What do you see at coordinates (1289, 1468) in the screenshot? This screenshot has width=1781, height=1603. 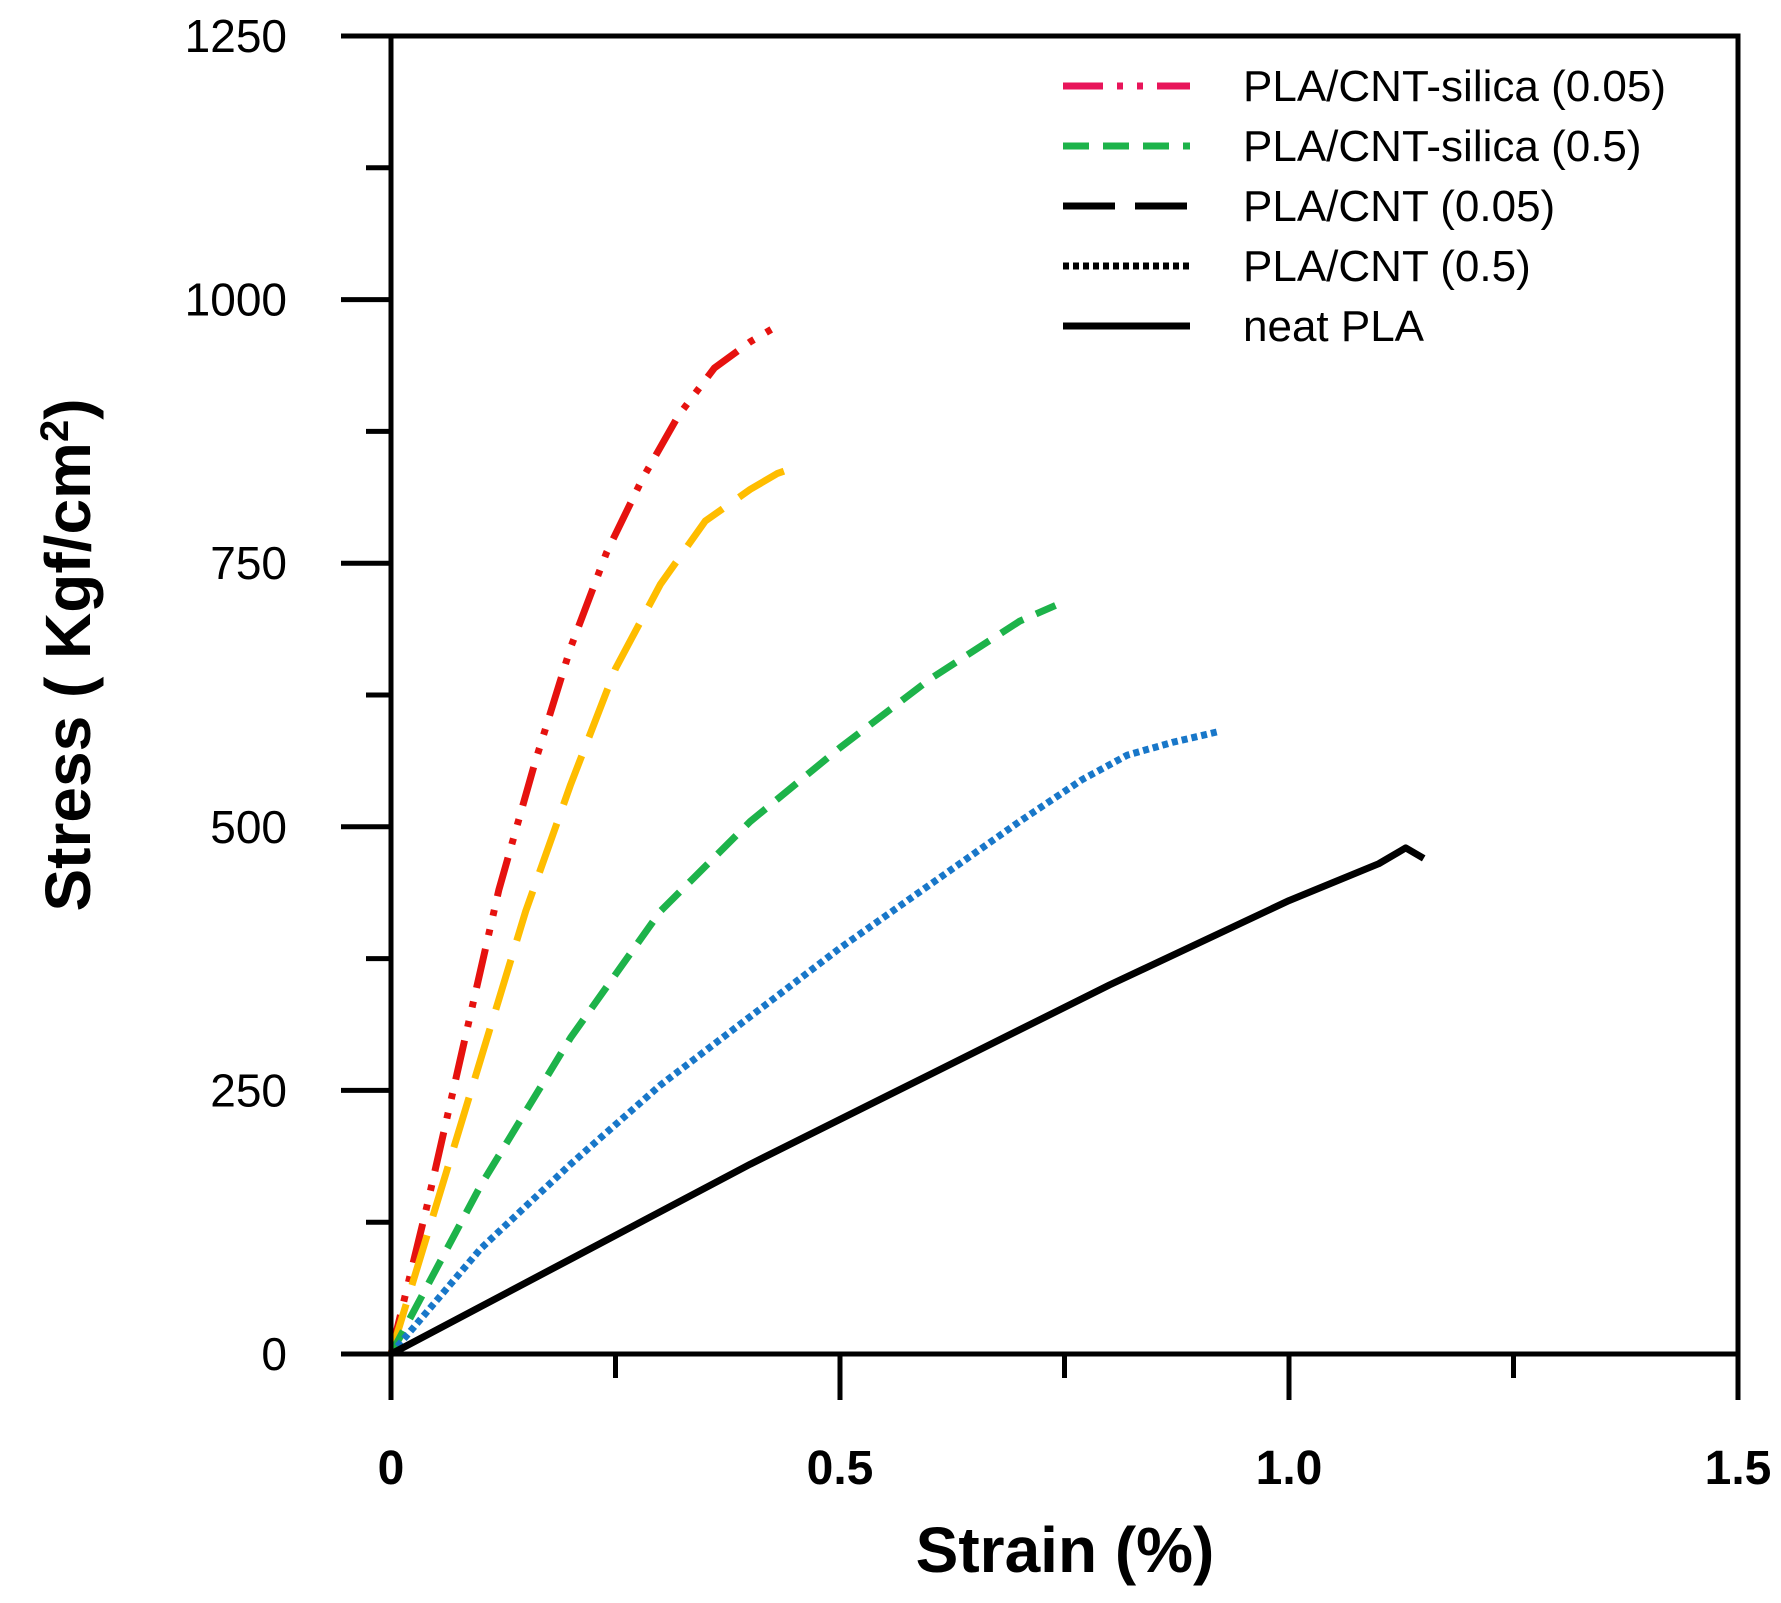 I see `x-tick-label-1: 1.0` at bounding box center [1289, 1468].